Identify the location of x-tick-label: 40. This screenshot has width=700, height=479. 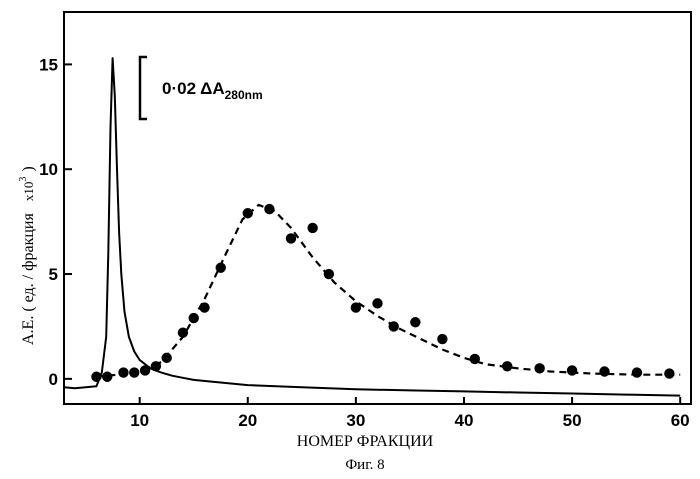
(464, 420).